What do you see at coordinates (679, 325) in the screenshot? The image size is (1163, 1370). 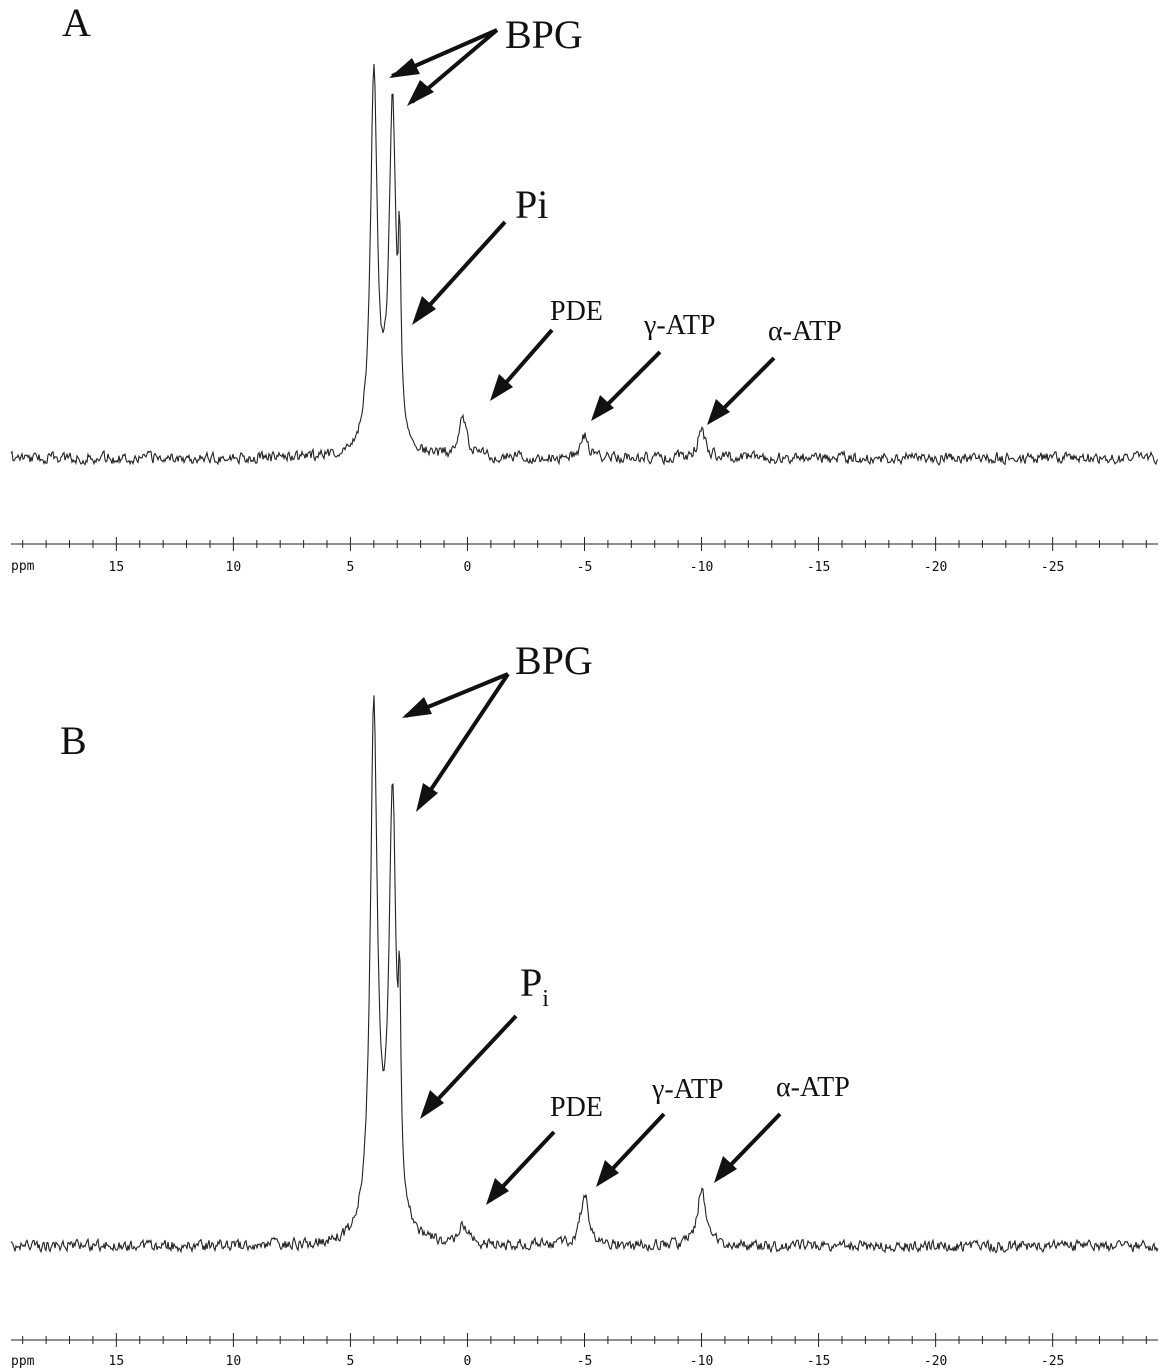 I see `label-a-gamma-atp: γ-ATP` at bounding box center [679, 325].